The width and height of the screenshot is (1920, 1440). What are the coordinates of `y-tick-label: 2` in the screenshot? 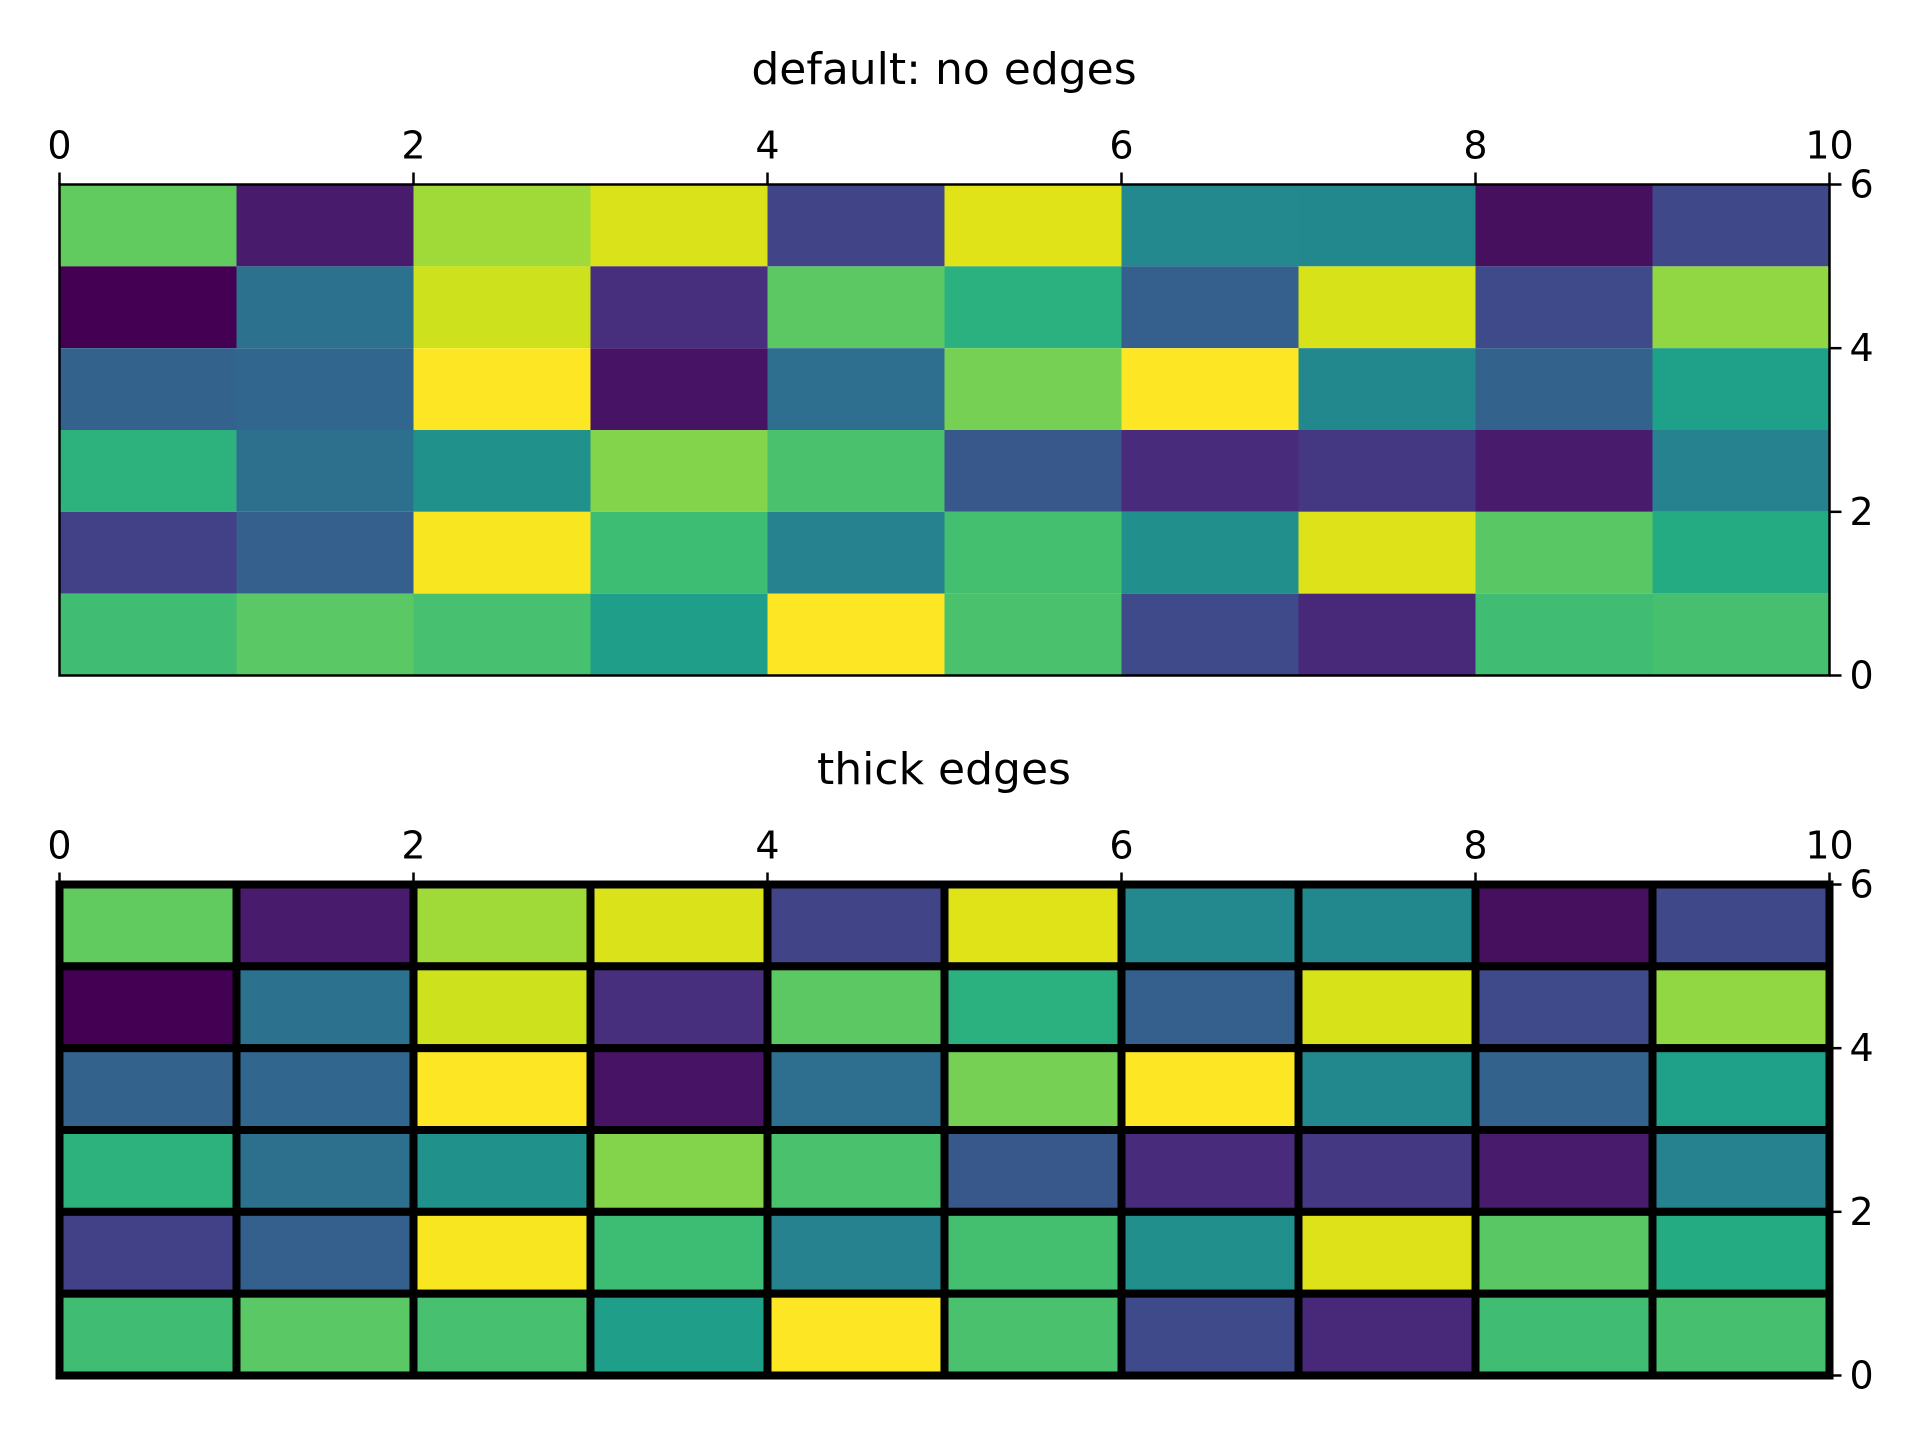 It's located at (1862, 512).